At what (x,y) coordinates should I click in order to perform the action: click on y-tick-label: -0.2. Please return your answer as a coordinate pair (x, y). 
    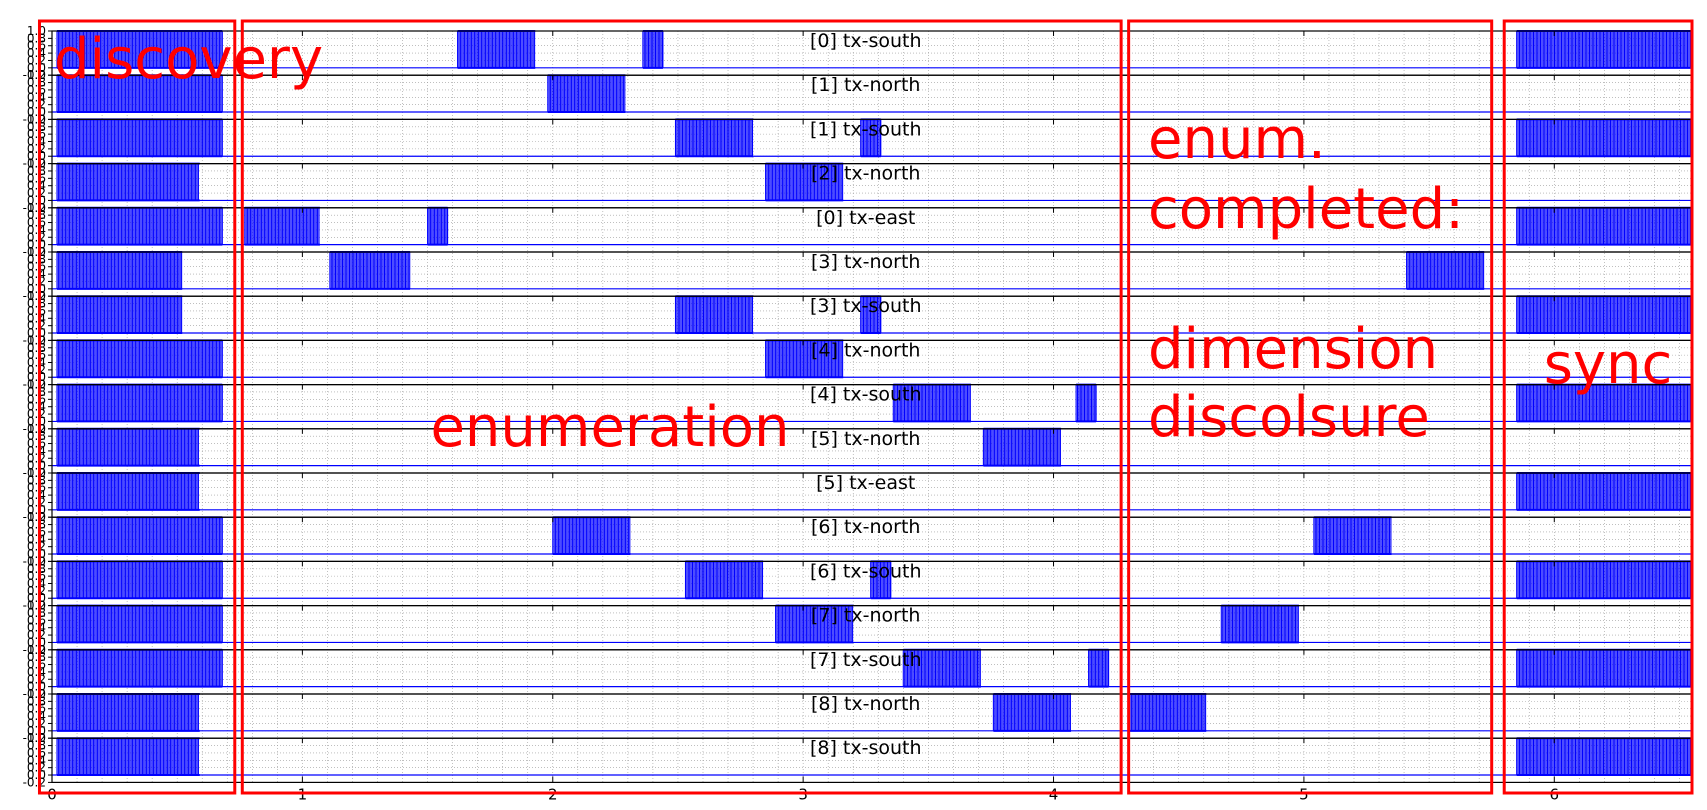
    Looking at the image, I should click on (34, 782).